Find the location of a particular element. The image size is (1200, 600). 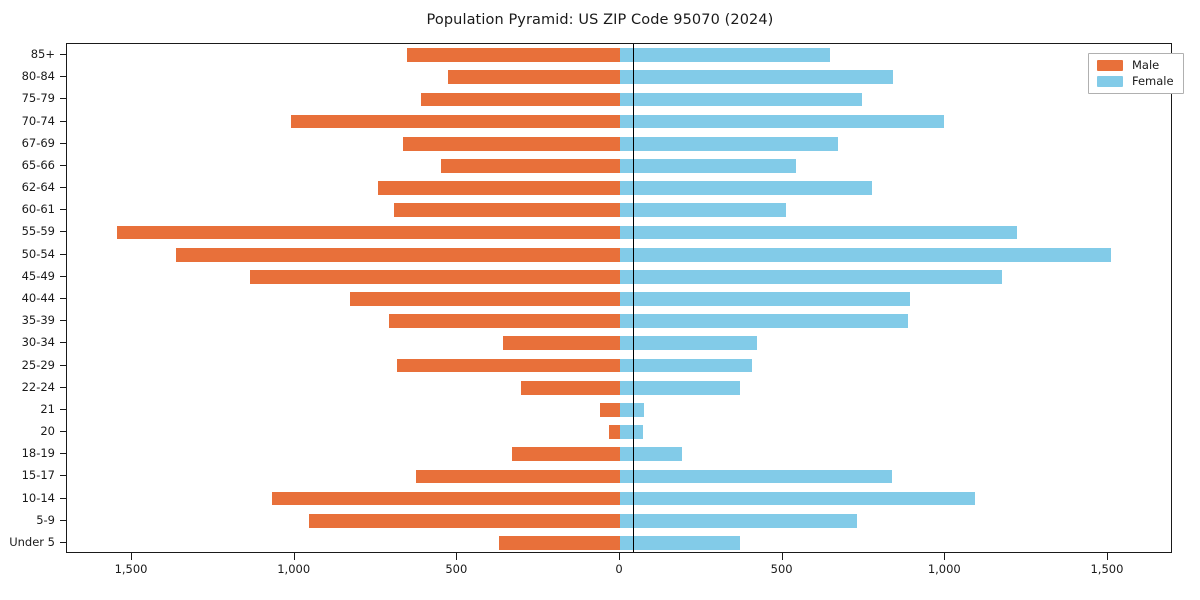

y-tick-label-40-44: 40-44 is located at coordinates (38, 298).